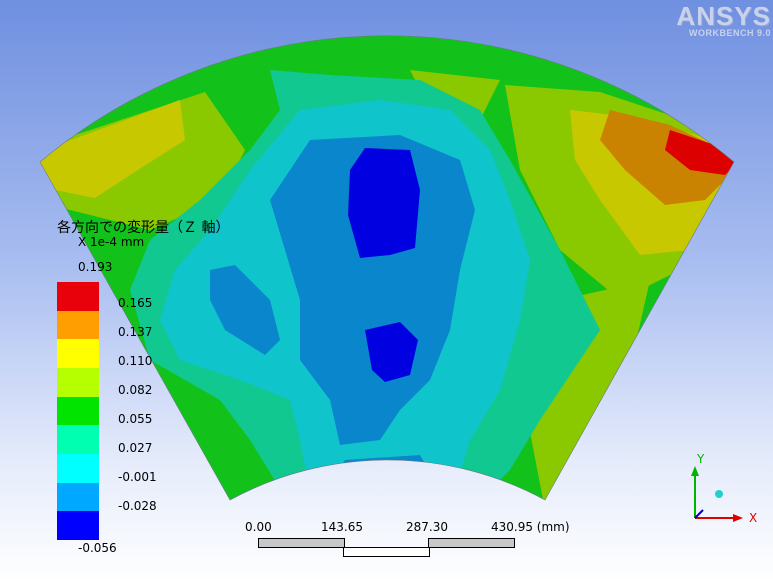 This screenshot has width=773, height=582. What do you see at coordinates (723, 16) in the screenshot?
I see `logo-brand: ANSYS` at bounding box center [723, 16].